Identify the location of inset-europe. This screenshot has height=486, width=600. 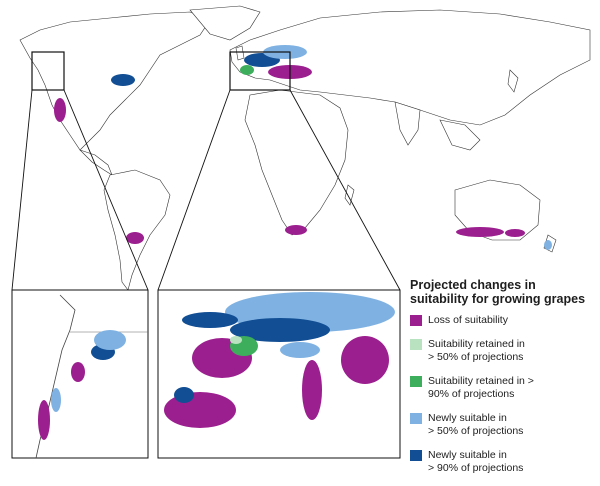
(279, 374).